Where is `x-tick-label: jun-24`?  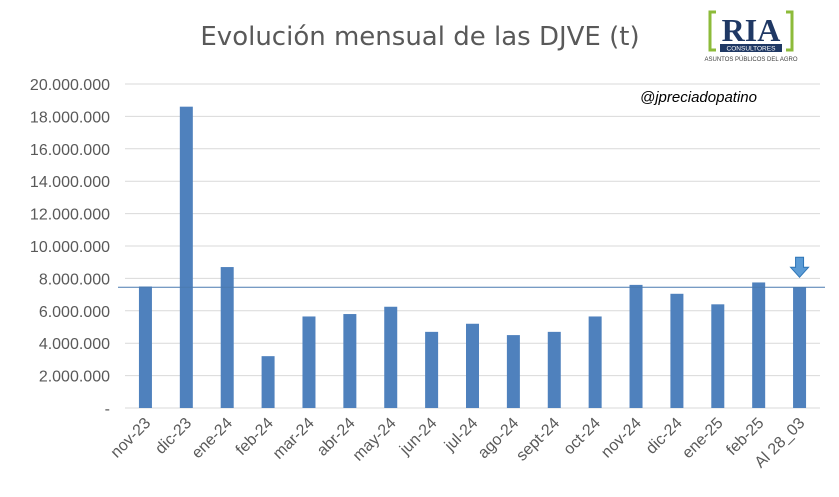
x-tick-label: jun-24 is located at coordinates (418, 437).